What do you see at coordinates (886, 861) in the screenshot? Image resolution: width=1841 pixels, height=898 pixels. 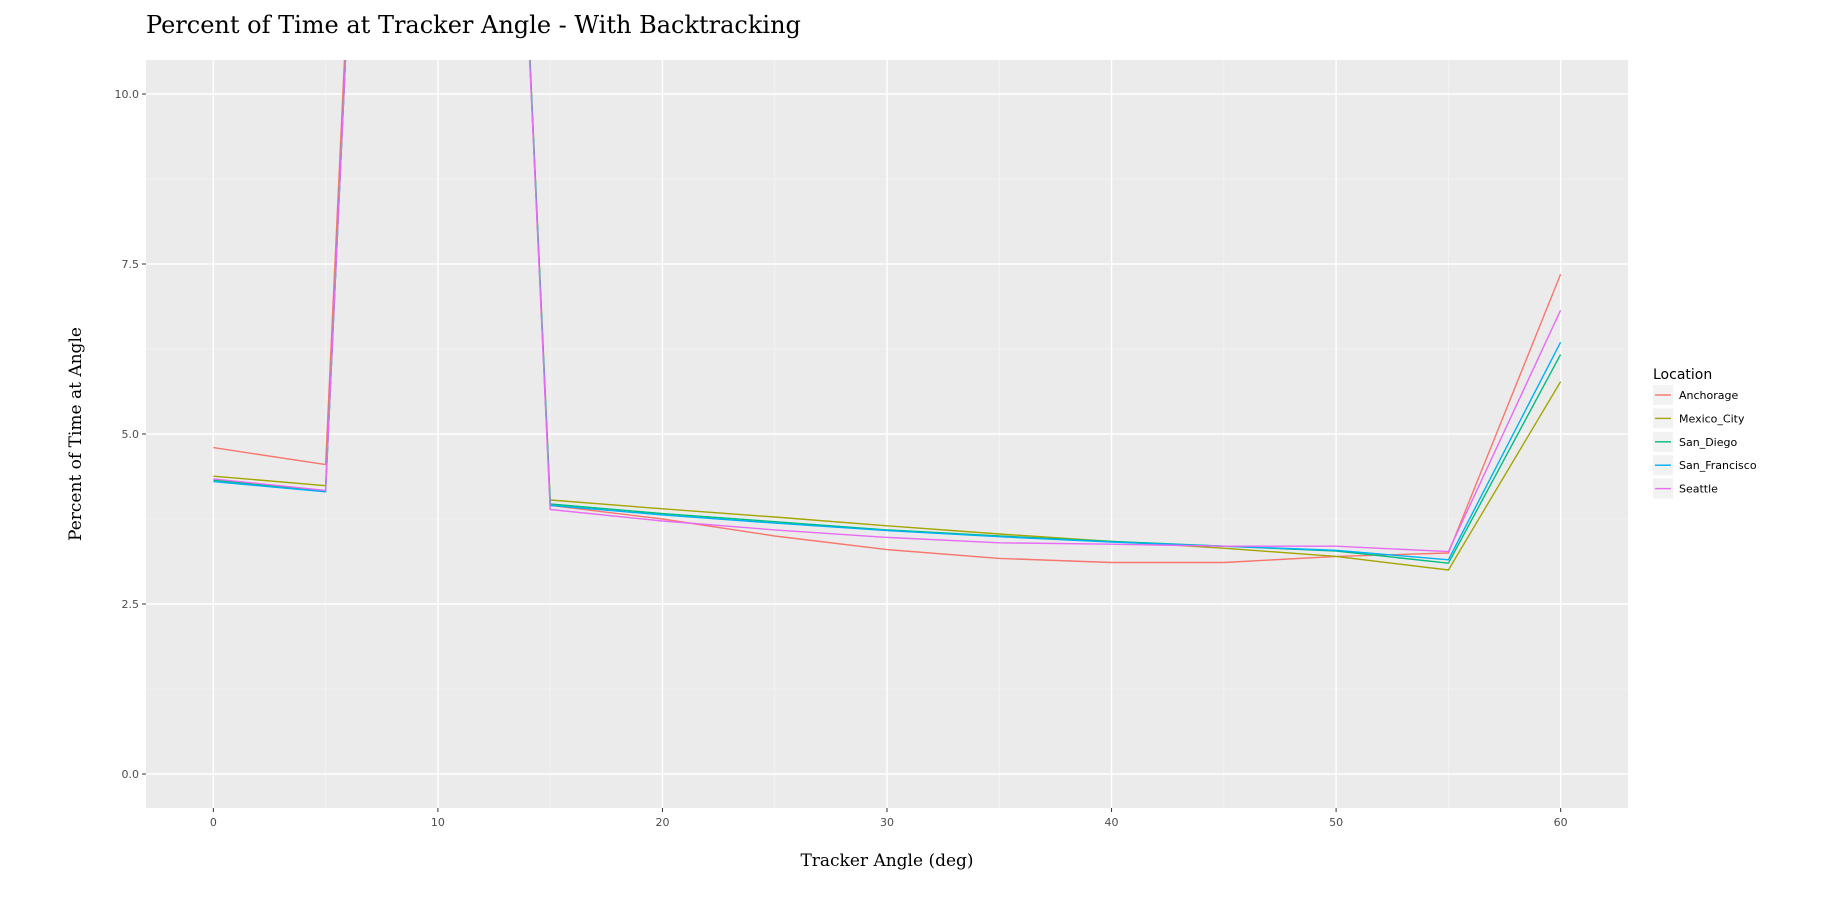 I see `x-axis-title: Tracker Angle (deg)` at bounding box center [886, 861].